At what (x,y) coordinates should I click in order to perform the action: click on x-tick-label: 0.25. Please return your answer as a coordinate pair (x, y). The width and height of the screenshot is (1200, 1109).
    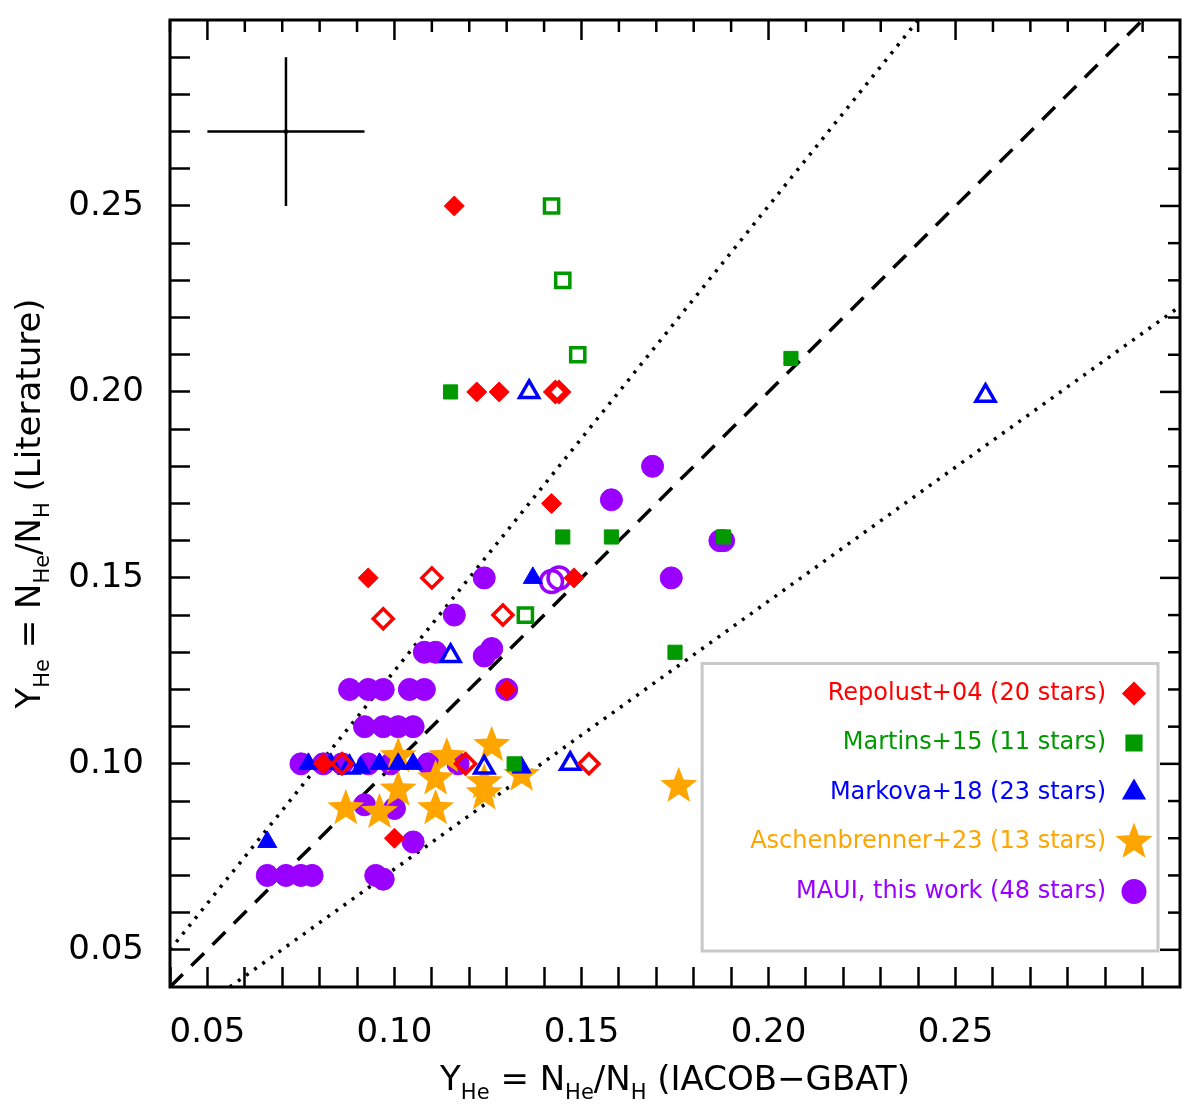
    Looking at the image, I should click on (955, 1030).